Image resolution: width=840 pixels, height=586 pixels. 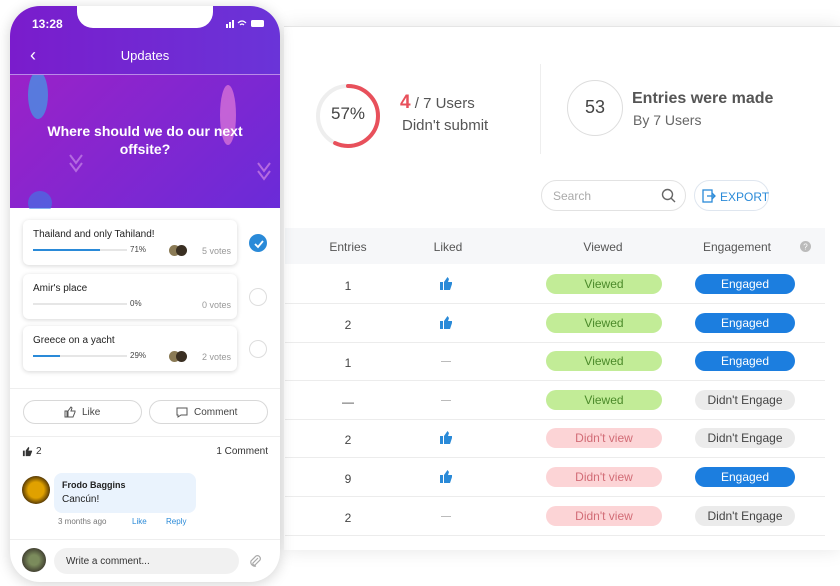 I want to click on header-liked: Liked, so click(x=448, y=247).